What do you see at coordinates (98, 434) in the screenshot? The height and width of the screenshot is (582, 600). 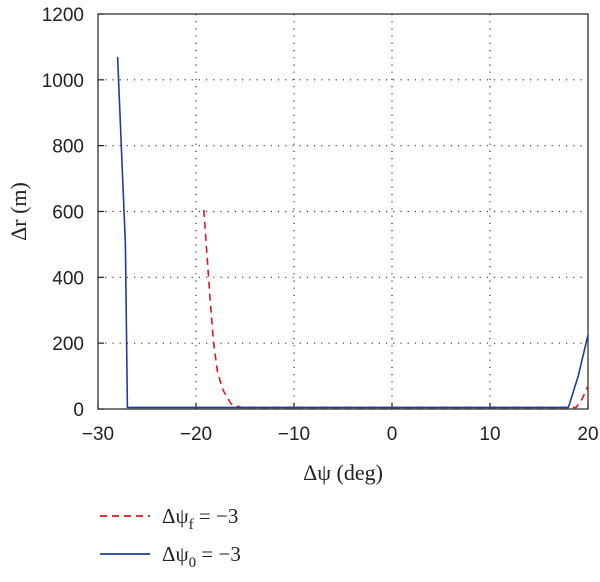 I see `x-tick-label: −30` at bounding box center [98, 434].